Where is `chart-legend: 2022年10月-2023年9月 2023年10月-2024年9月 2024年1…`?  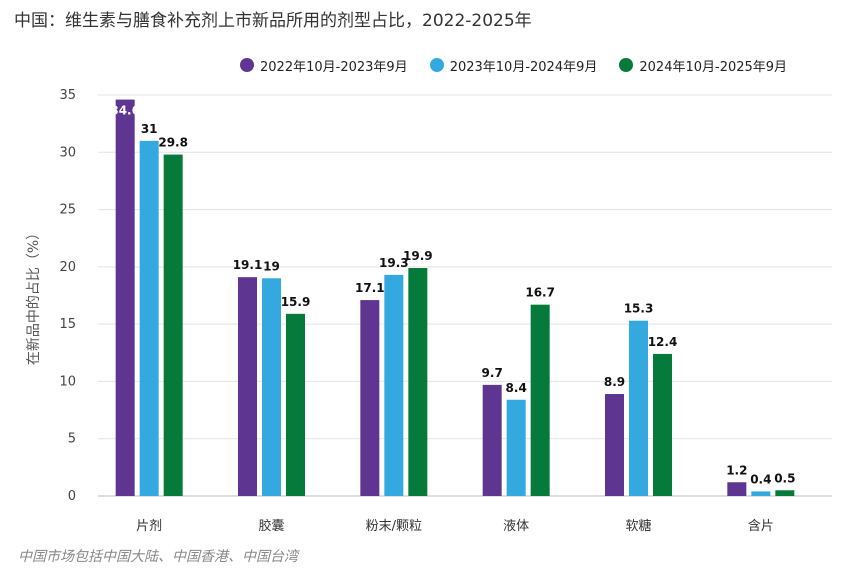 chart-legend: 2022年10月-2023年9月 2023年10月-2024年9月 2024年1… is located at coordinates (524, 65).